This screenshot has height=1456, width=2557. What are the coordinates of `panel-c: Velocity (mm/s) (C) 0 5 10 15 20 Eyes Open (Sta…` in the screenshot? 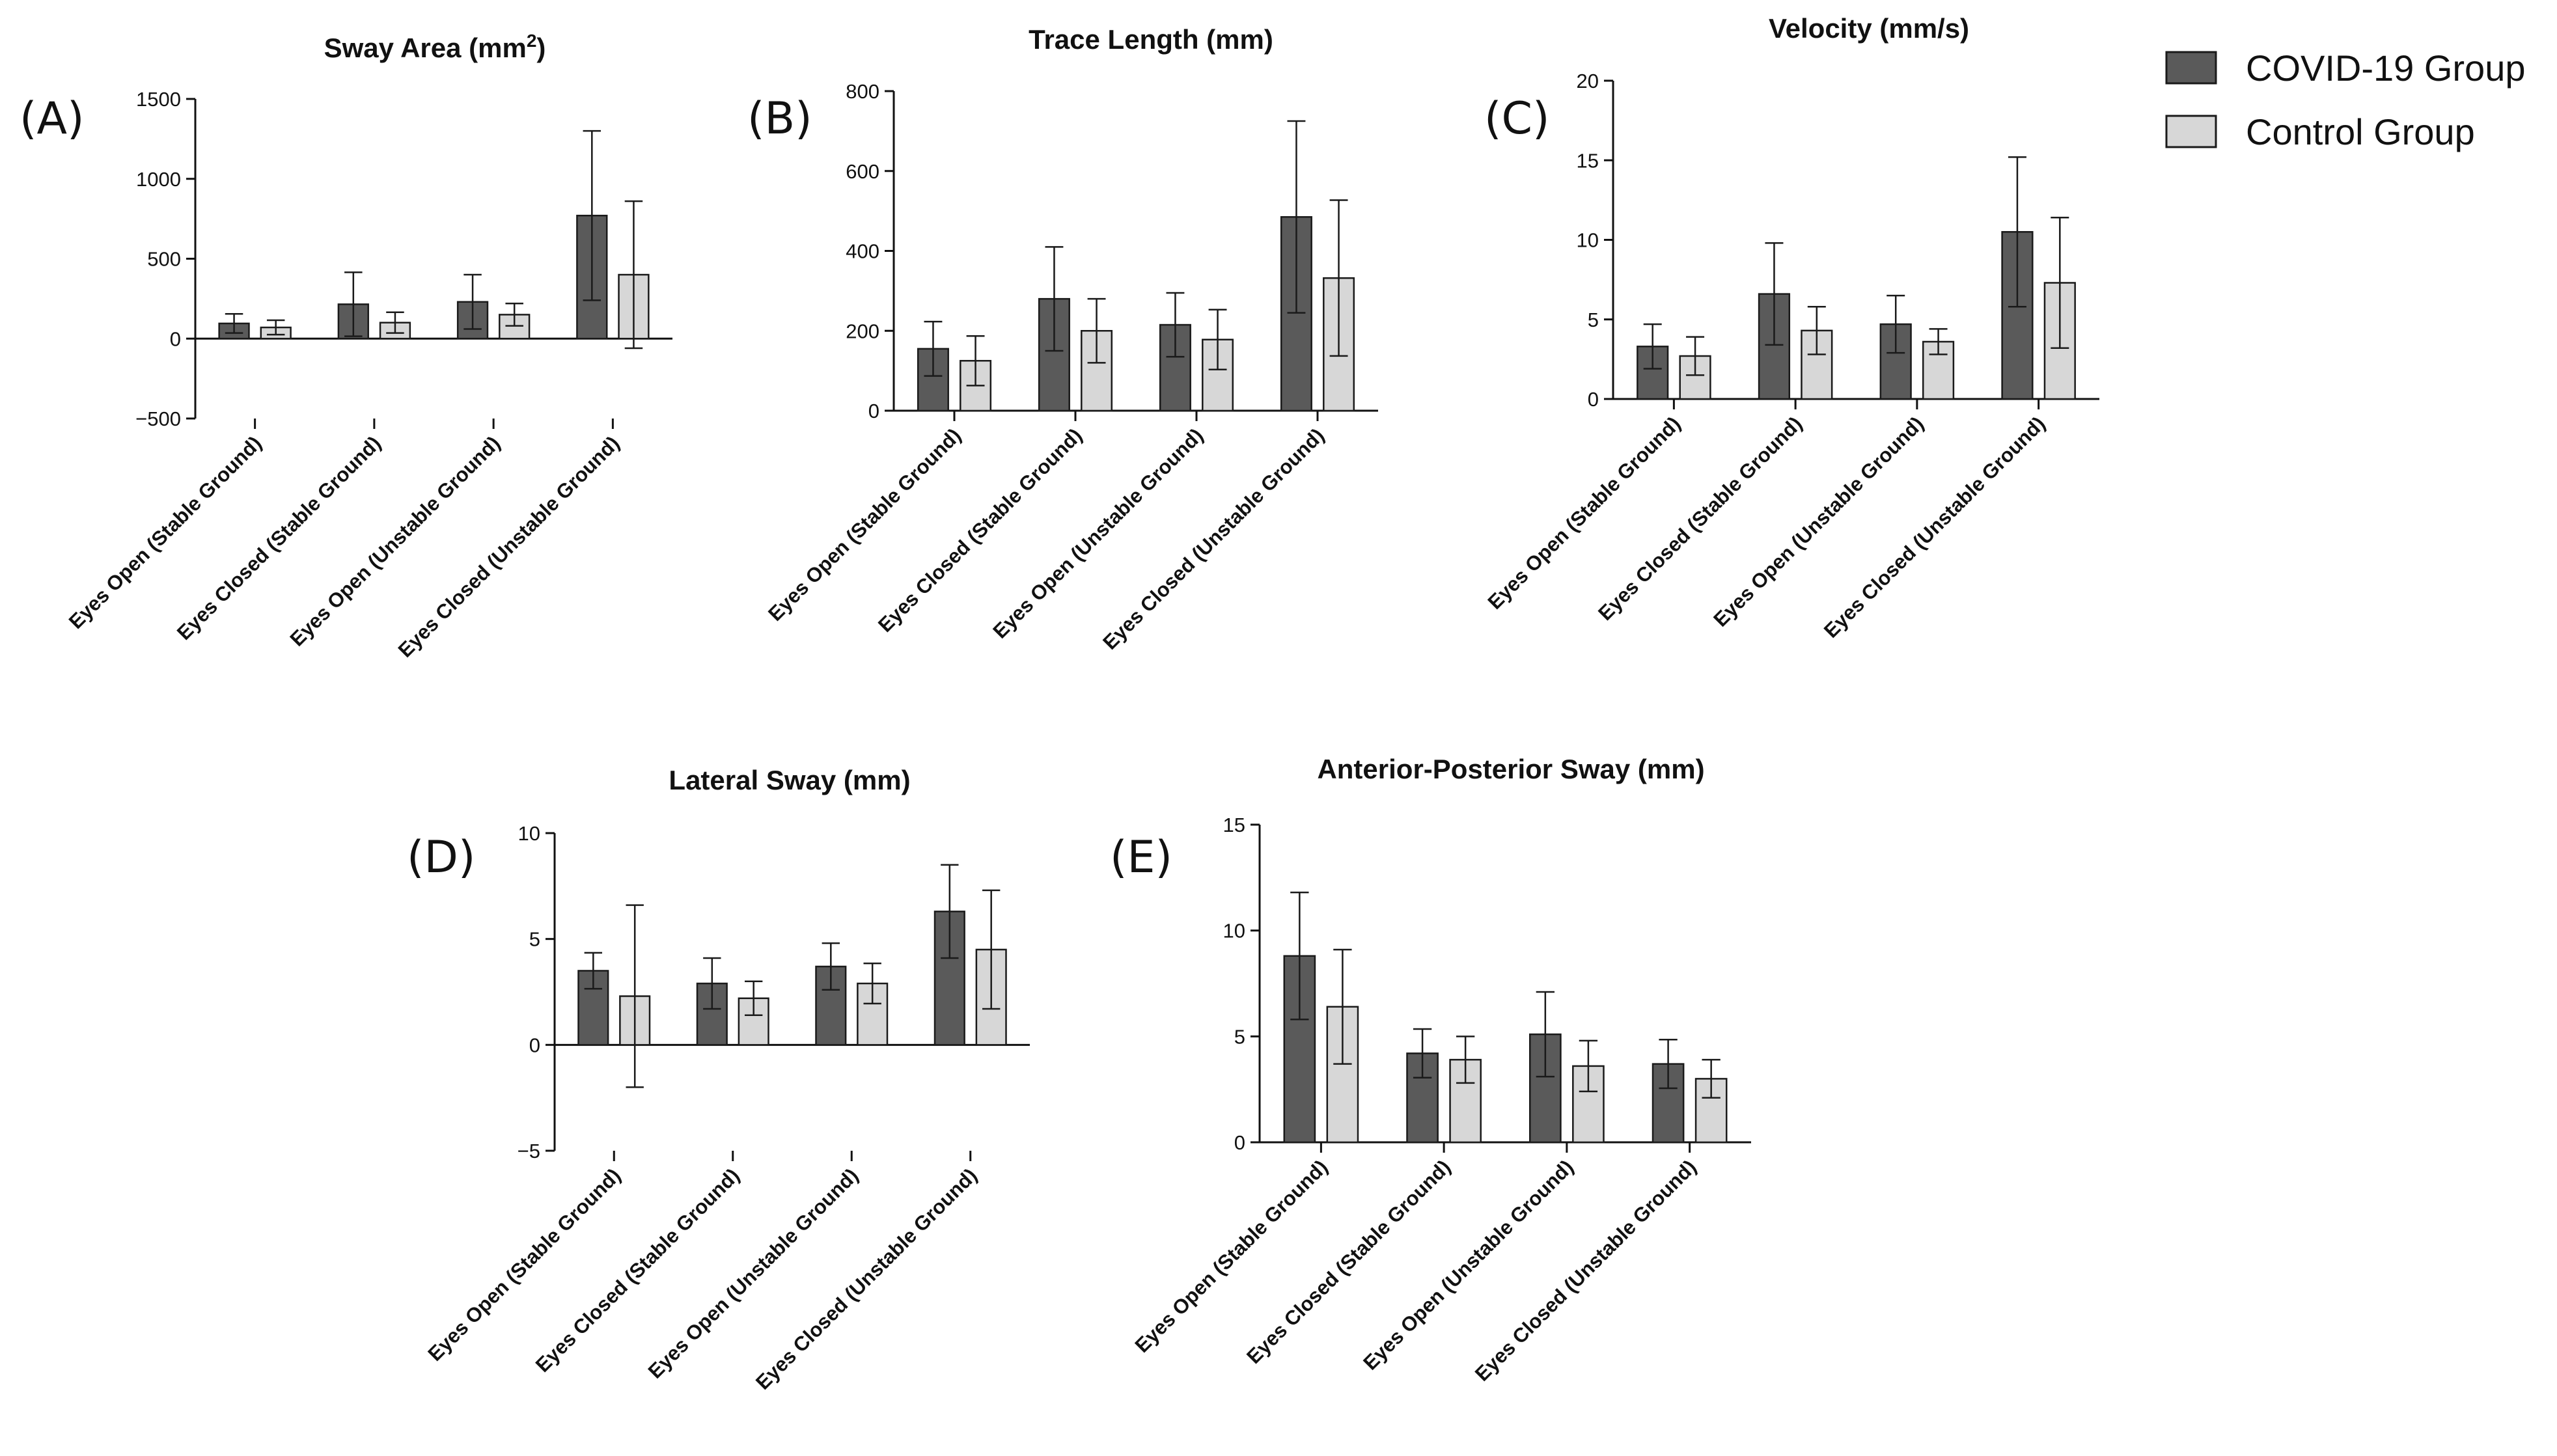 It's located at (1792, 327).